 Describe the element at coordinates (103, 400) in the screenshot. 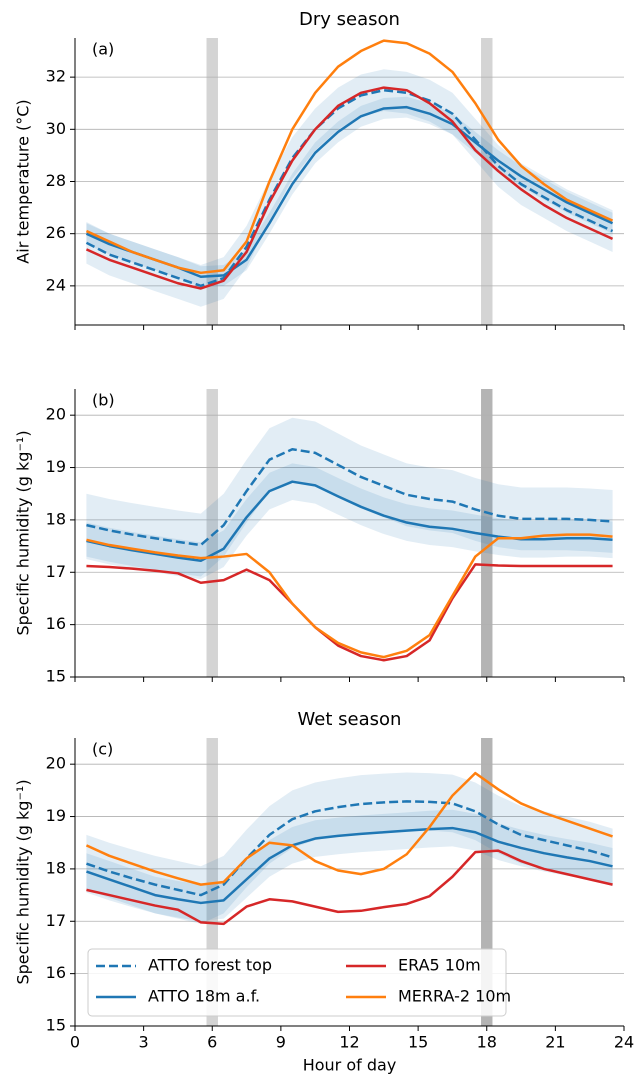

I see `panel-label: (b)` at that location.